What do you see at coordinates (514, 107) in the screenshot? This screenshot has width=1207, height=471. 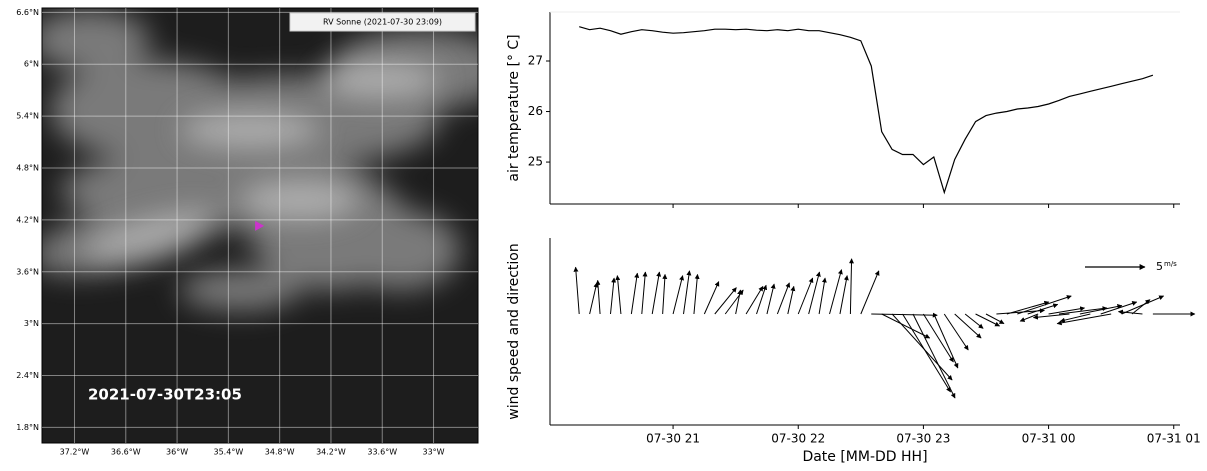 I see `y-axis-label: air temperature [° C]` at bounding box center [514, 107].